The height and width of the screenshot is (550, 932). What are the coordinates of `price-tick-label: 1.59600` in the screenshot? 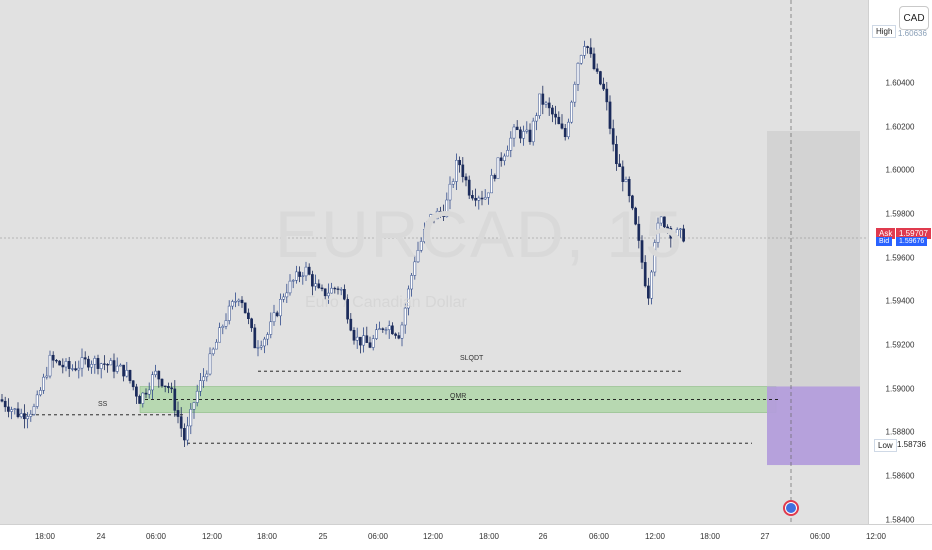 It's located at (900, 258).